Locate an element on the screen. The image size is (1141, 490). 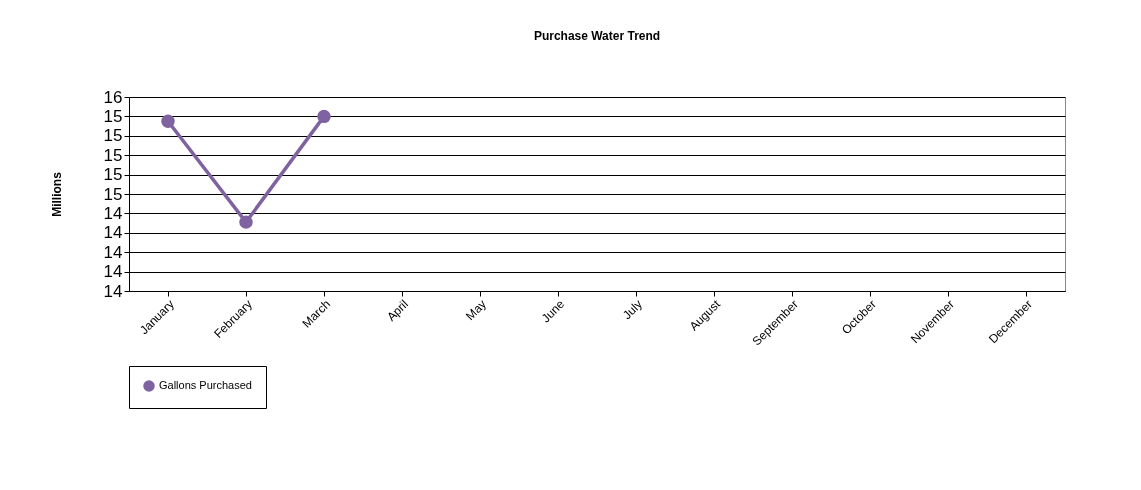
chart-title: Purchase Water Trend is located at coordinates (597, 36).